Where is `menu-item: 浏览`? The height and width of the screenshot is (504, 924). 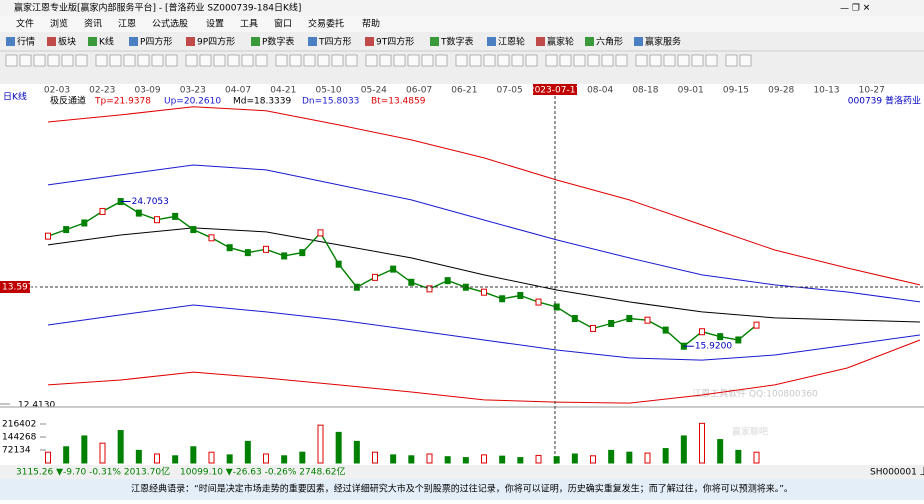
menu-item: 浏览 is located at coordinates (59, 24).